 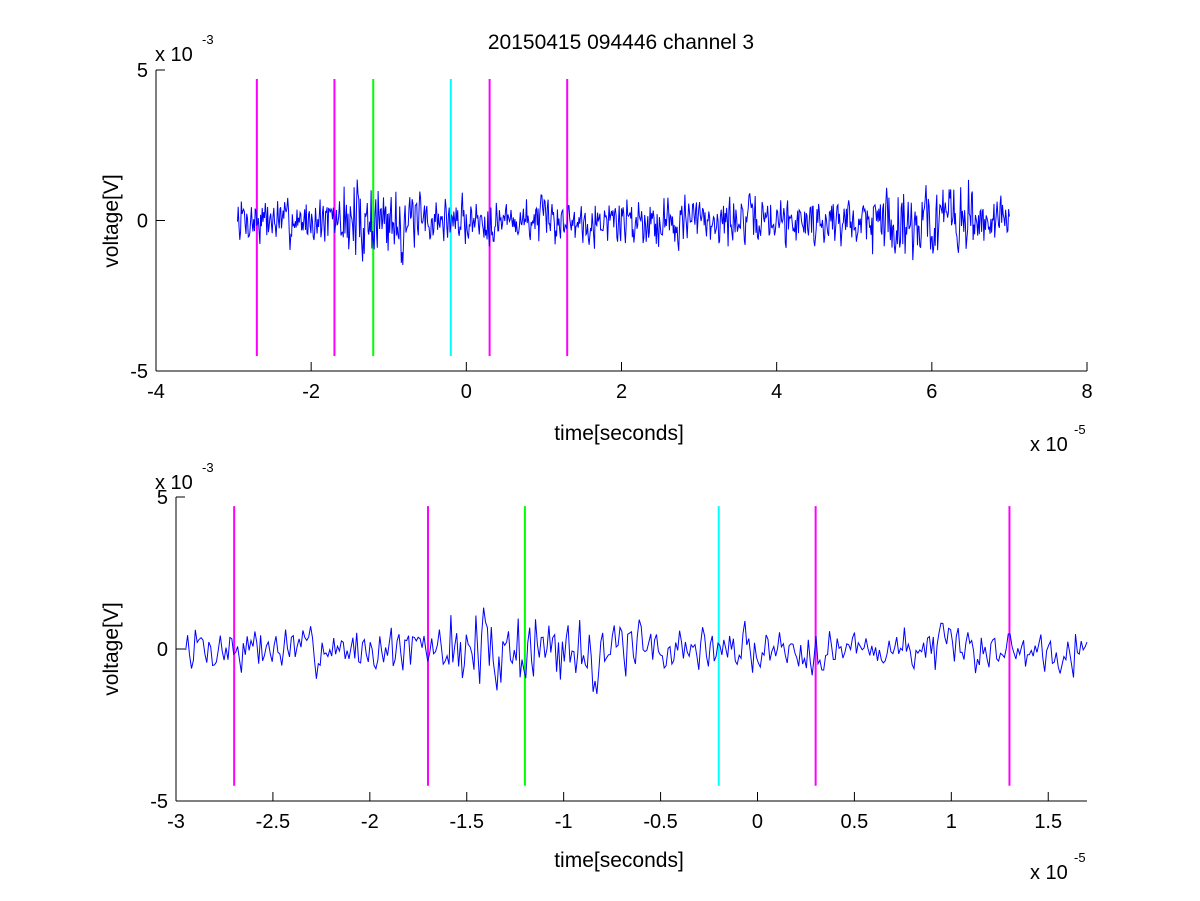 I want to click on x-tick-label: 1.5, so click(x=1048, y=822).